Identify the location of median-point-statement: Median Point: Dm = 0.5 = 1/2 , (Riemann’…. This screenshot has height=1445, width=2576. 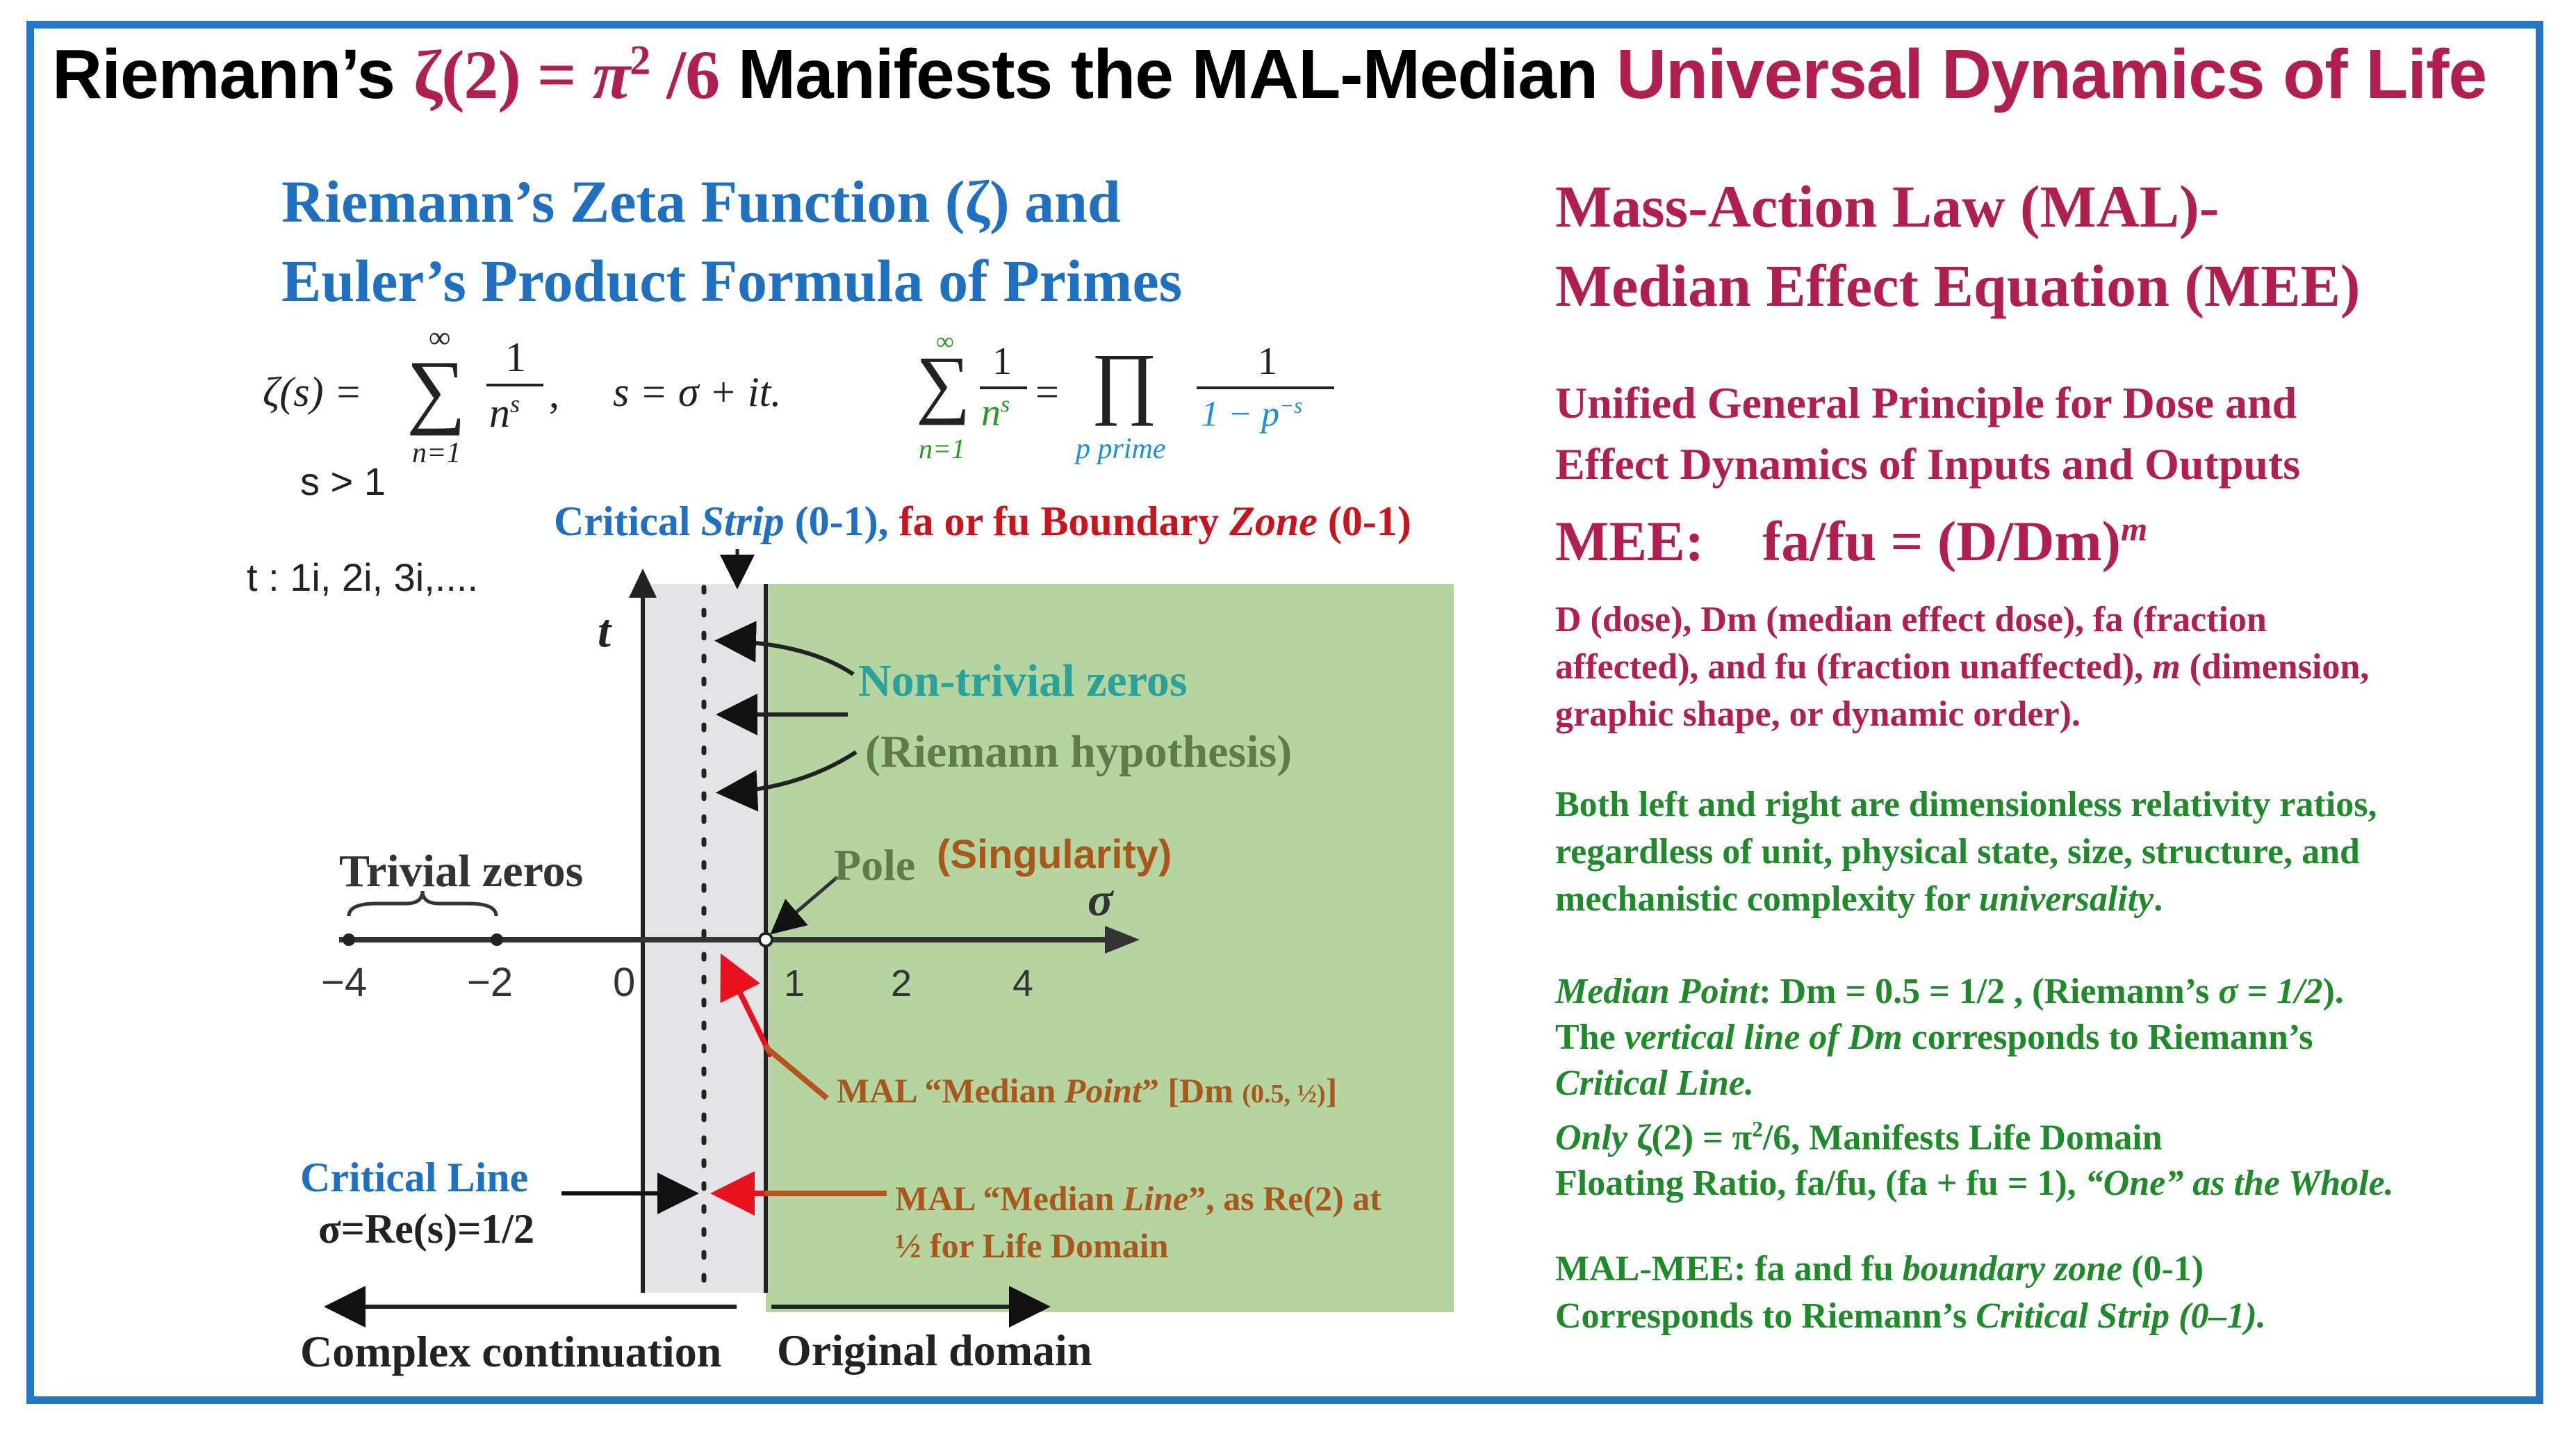
(1974, 1088).